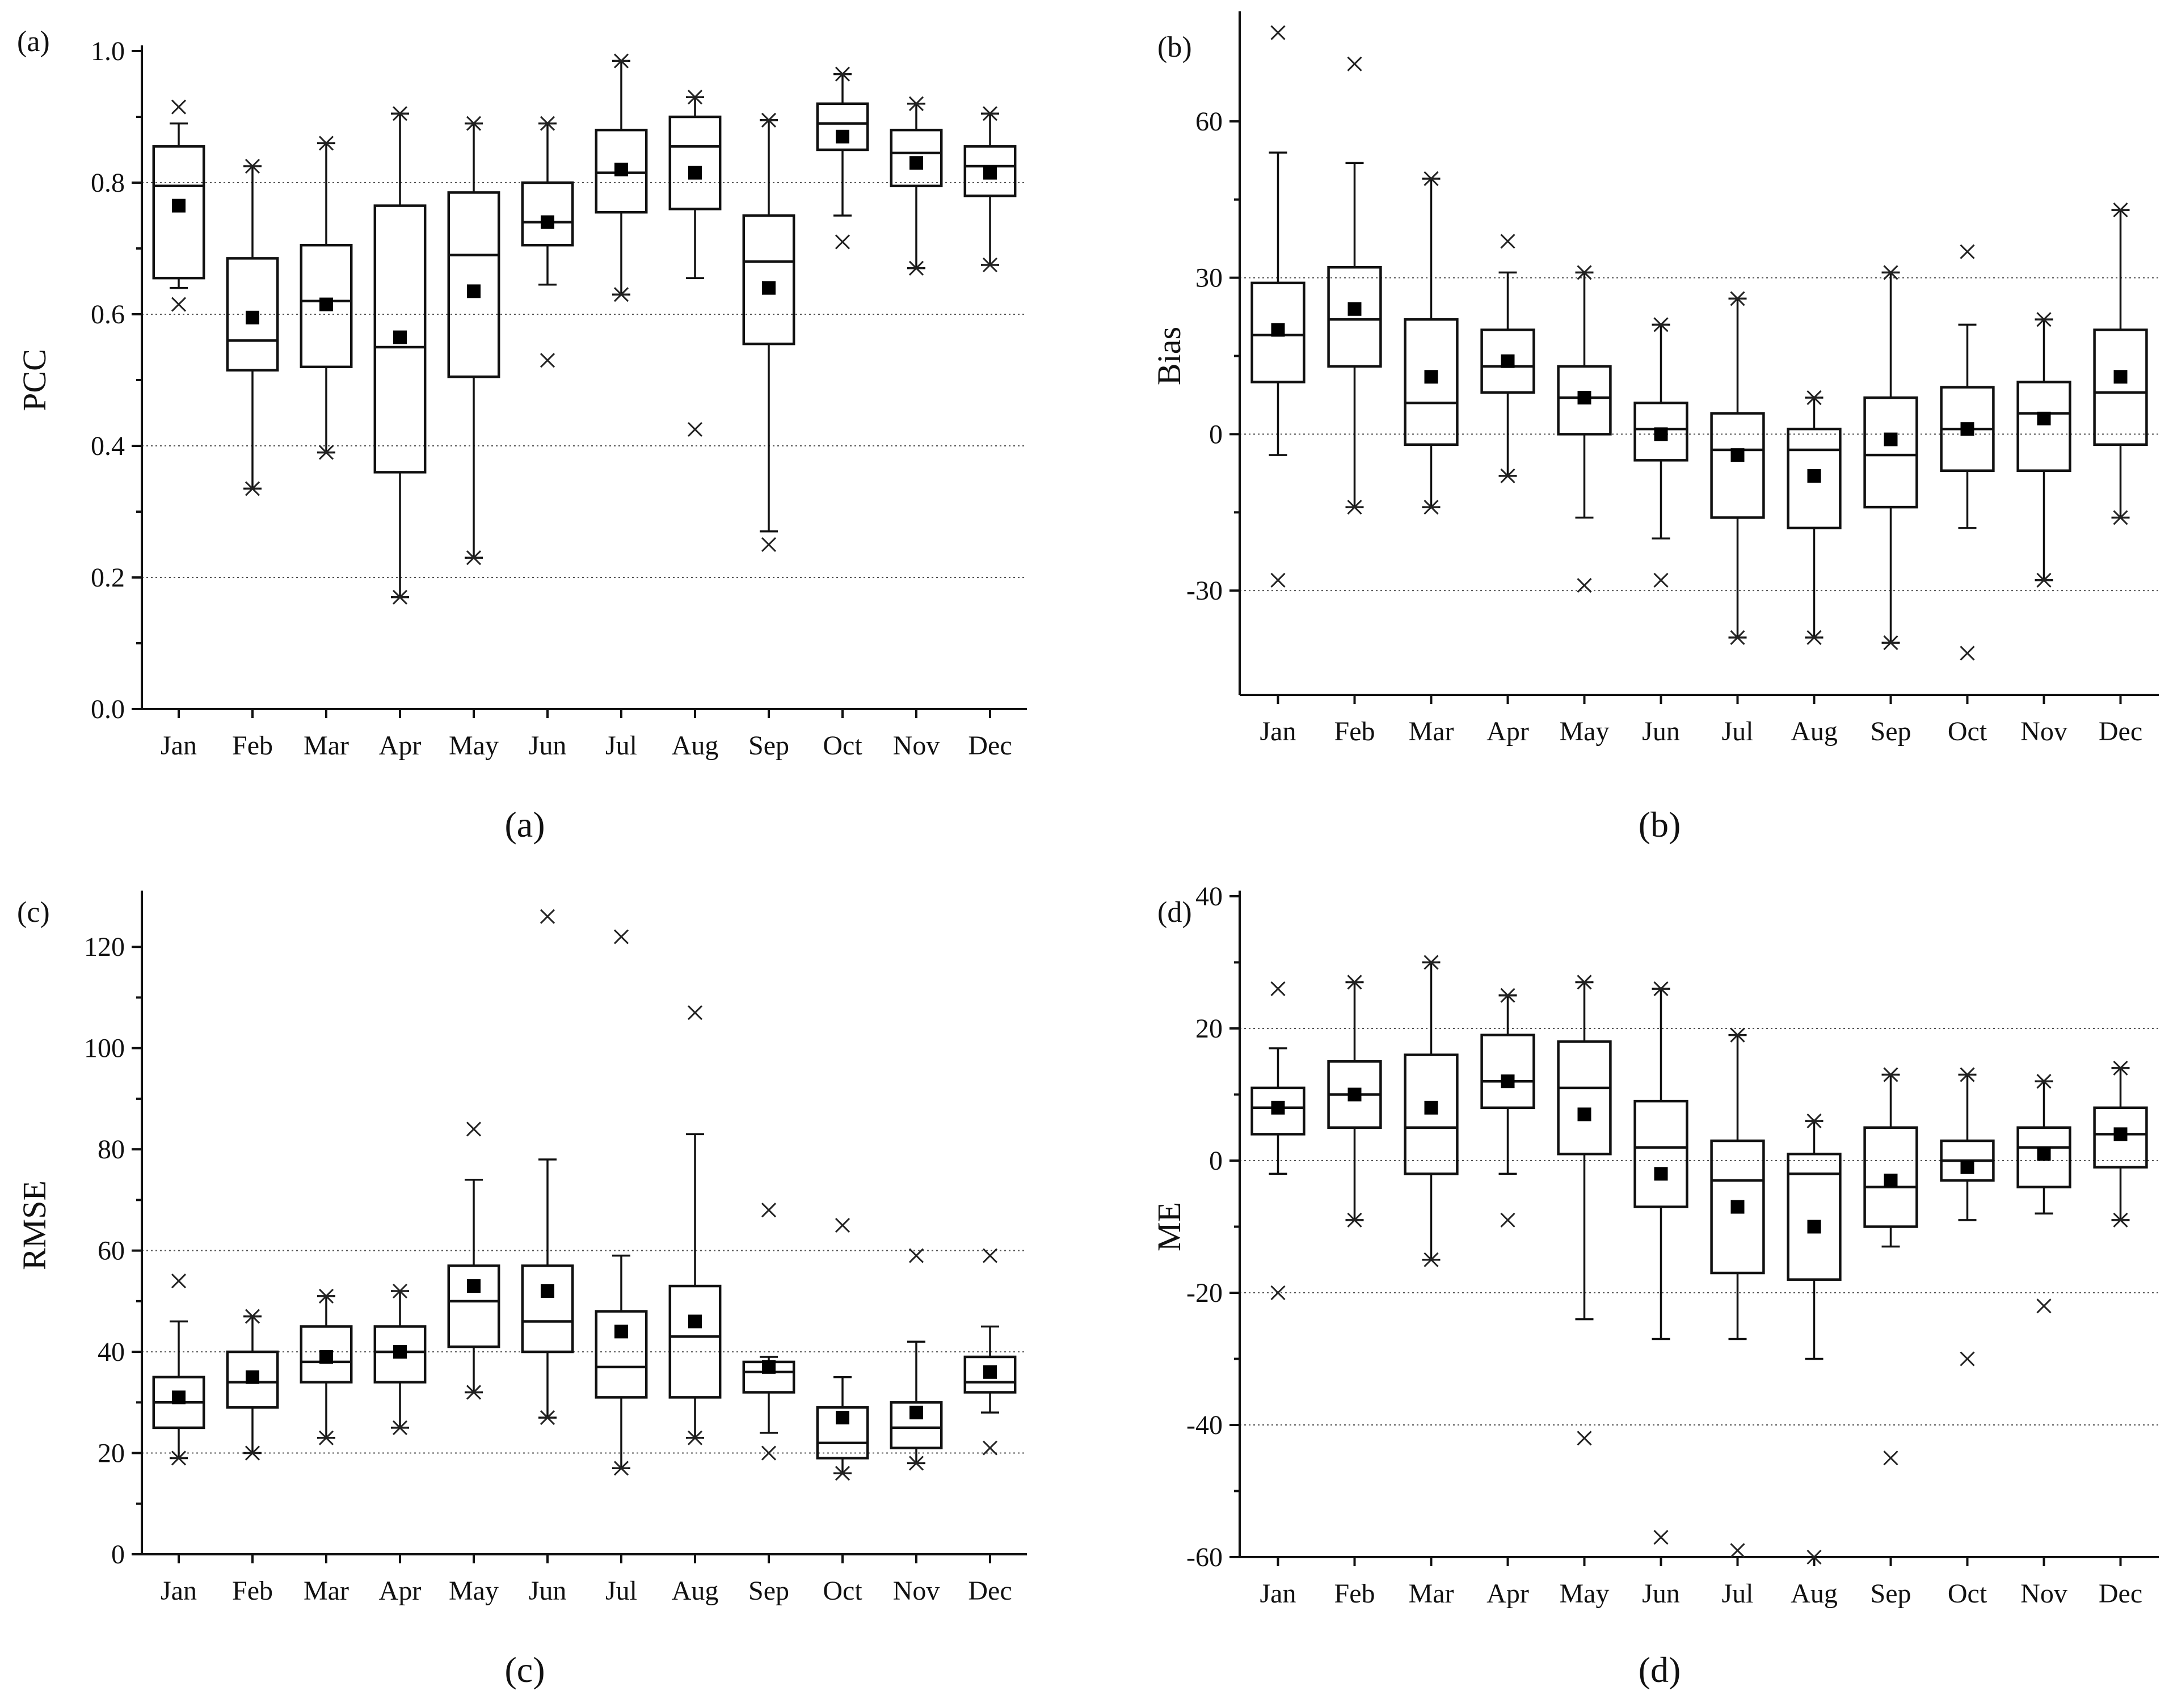 The image size is (2173, 1708). Describe the element at coordinates (111, 1352) in the screenshot. I see `y-tick-label: 40` at that location.